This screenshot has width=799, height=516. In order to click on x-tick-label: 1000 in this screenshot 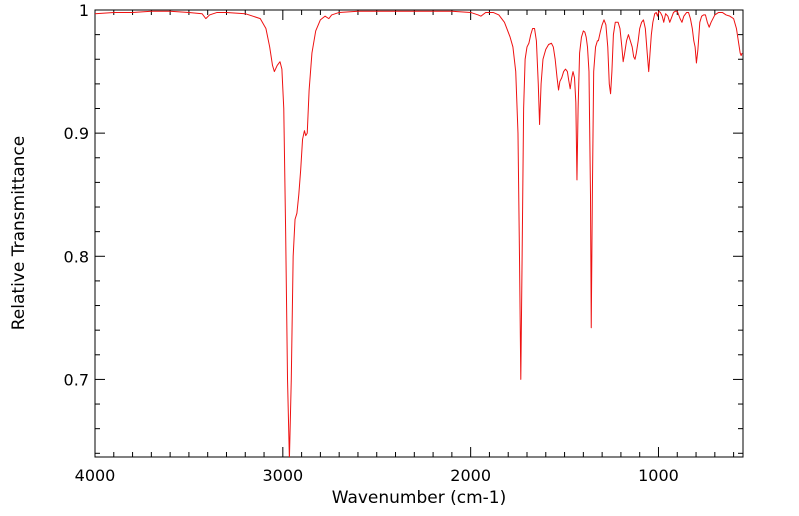, I will do `click(658, 475)`.